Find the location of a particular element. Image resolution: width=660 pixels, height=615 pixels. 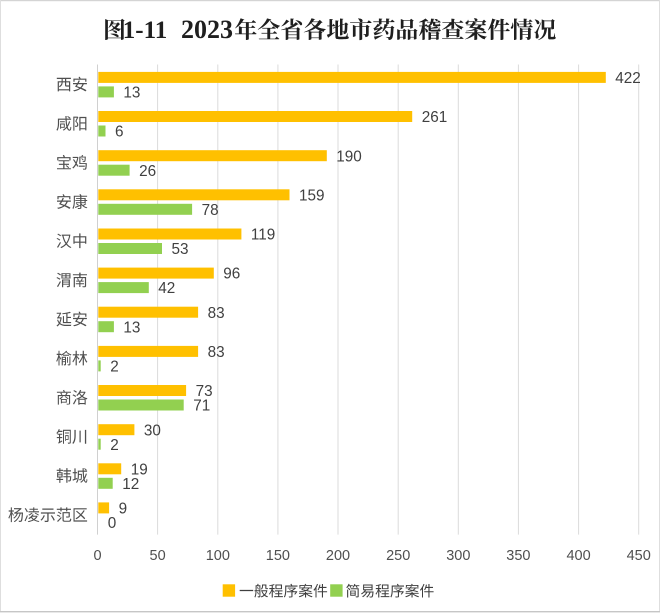

svg-text: 300 is located at coordinates (458, 556).